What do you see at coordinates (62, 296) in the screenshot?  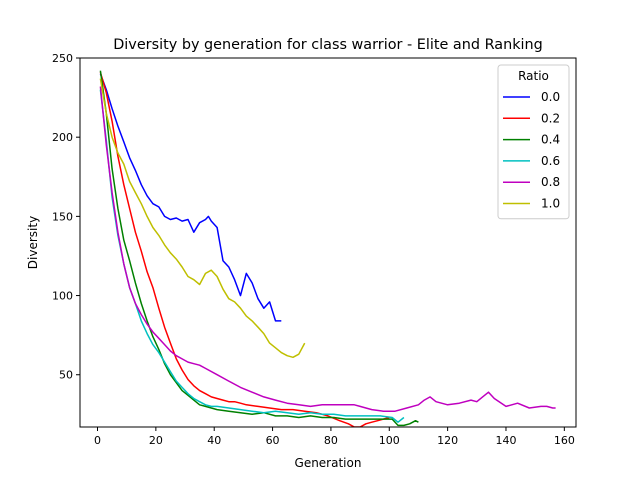 I see `y-tick-label: 100` at bounding box center [62, 296].